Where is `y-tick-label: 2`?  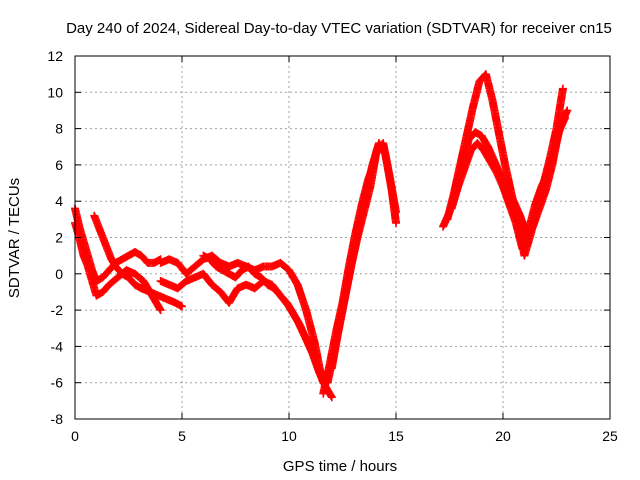 y-tick-label: 2 is located at coordinates (59, 238).